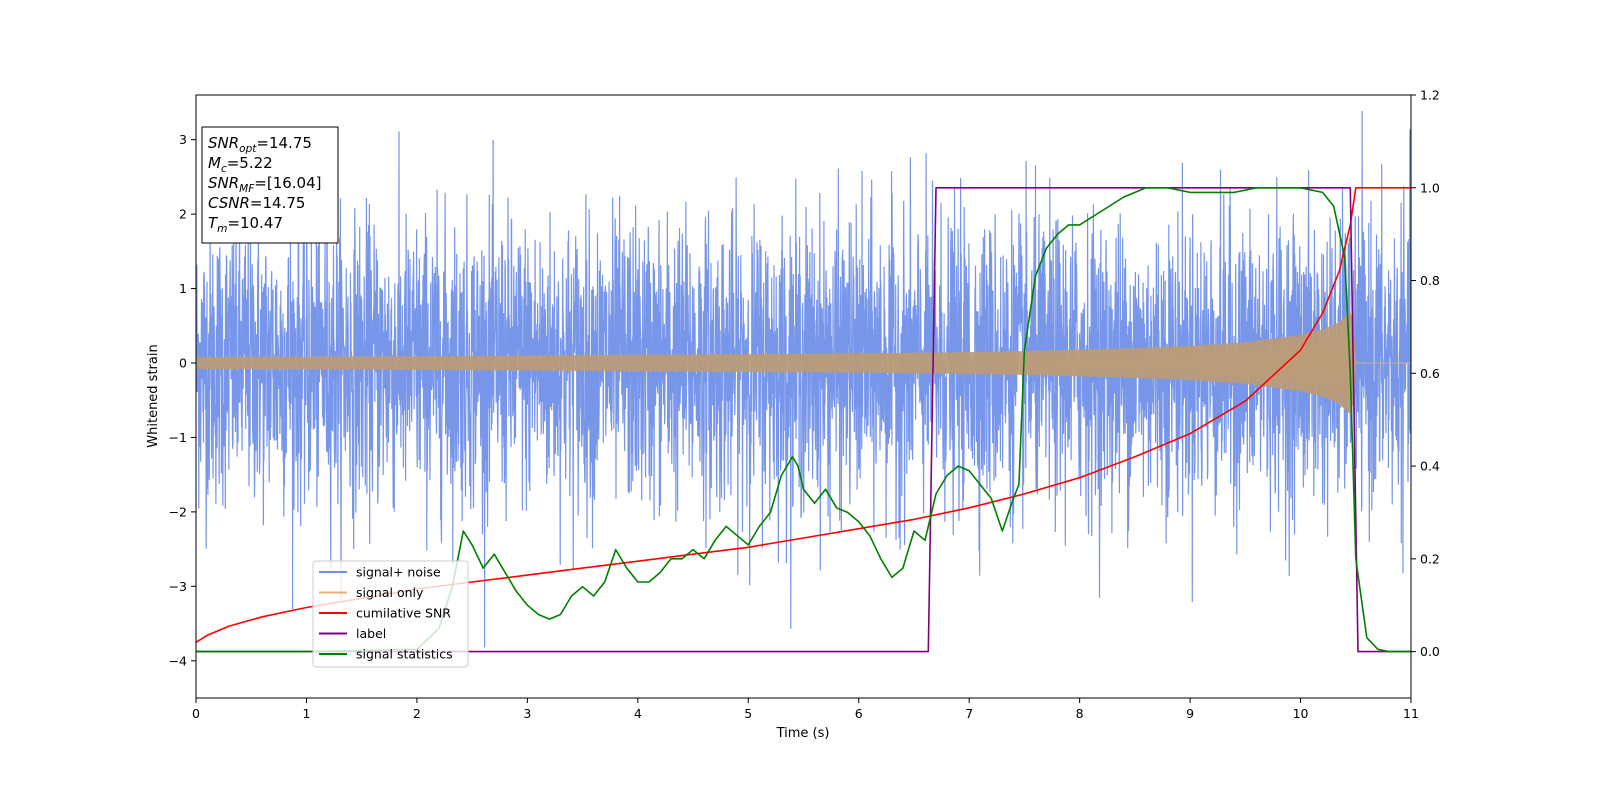 The image size is (1600, 800). What do you see at coordinates (178, 437) in the screenshot?
I see `y-left-tick-label: −1` at bounding box center [178, 437].